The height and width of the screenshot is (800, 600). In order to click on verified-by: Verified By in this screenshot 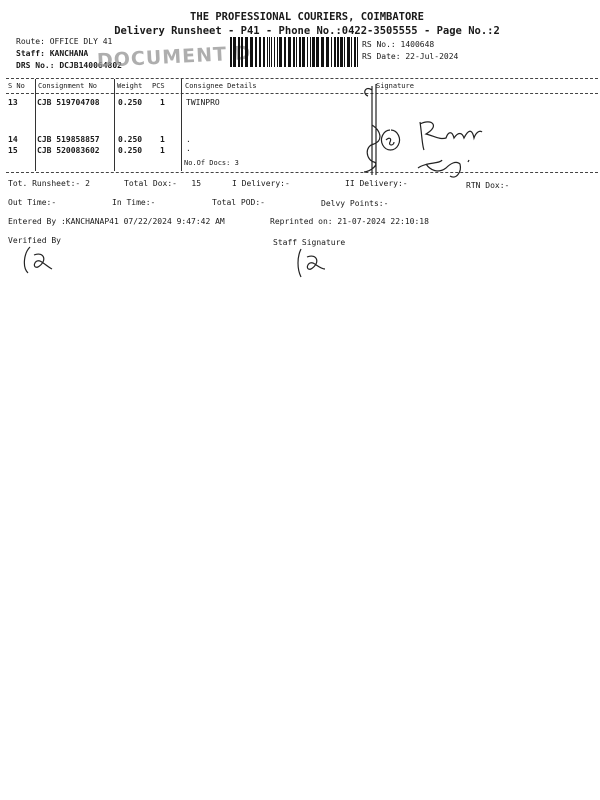, I will do `click(34, 240)`.